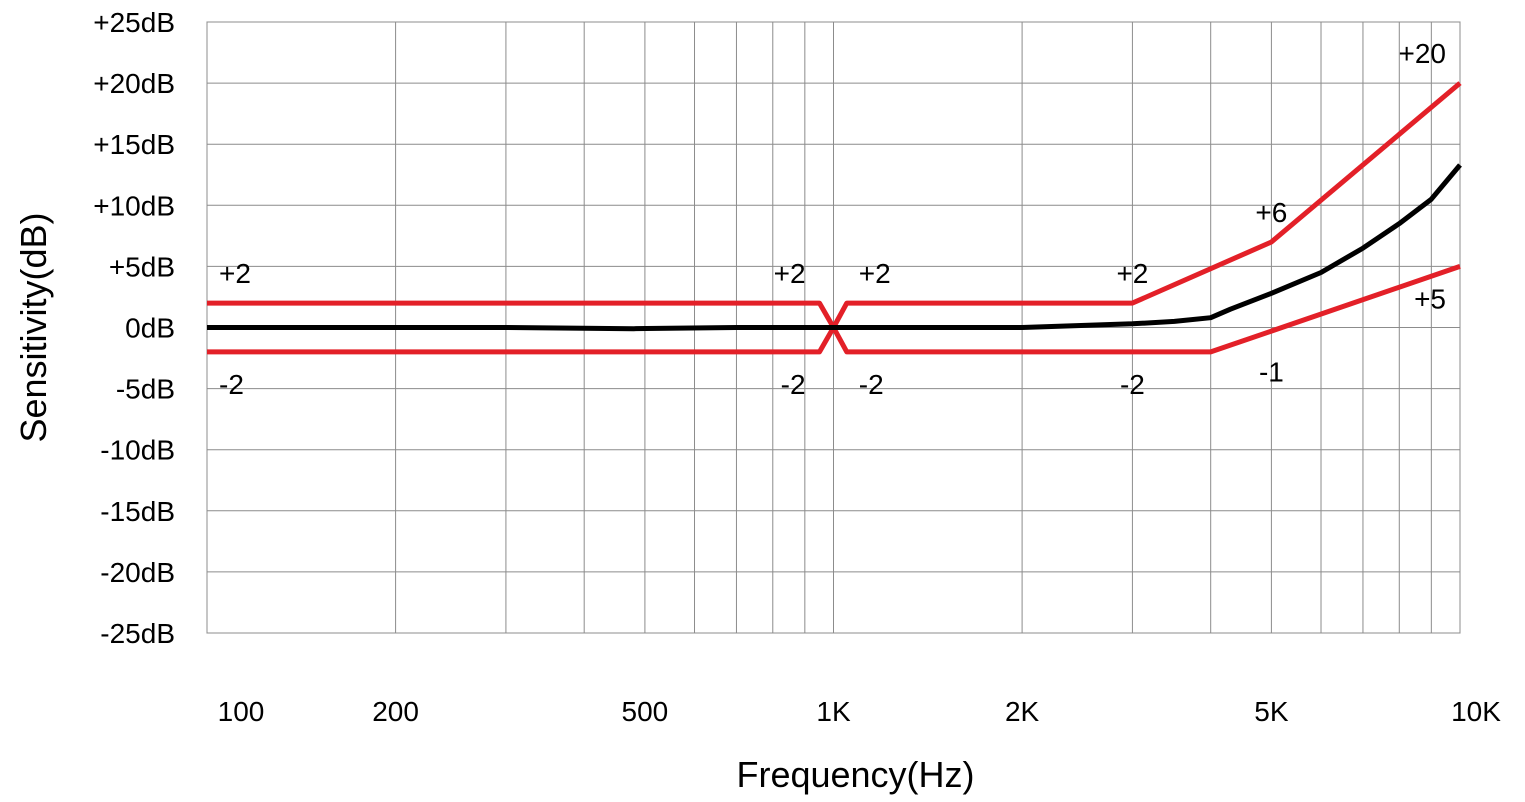 This screenshot has width=1525, height=802. What do you see at coordinates (1271, 711) in the screenshot?
I see `x-tick-label: 5K` at bounding box center [1271, 711].